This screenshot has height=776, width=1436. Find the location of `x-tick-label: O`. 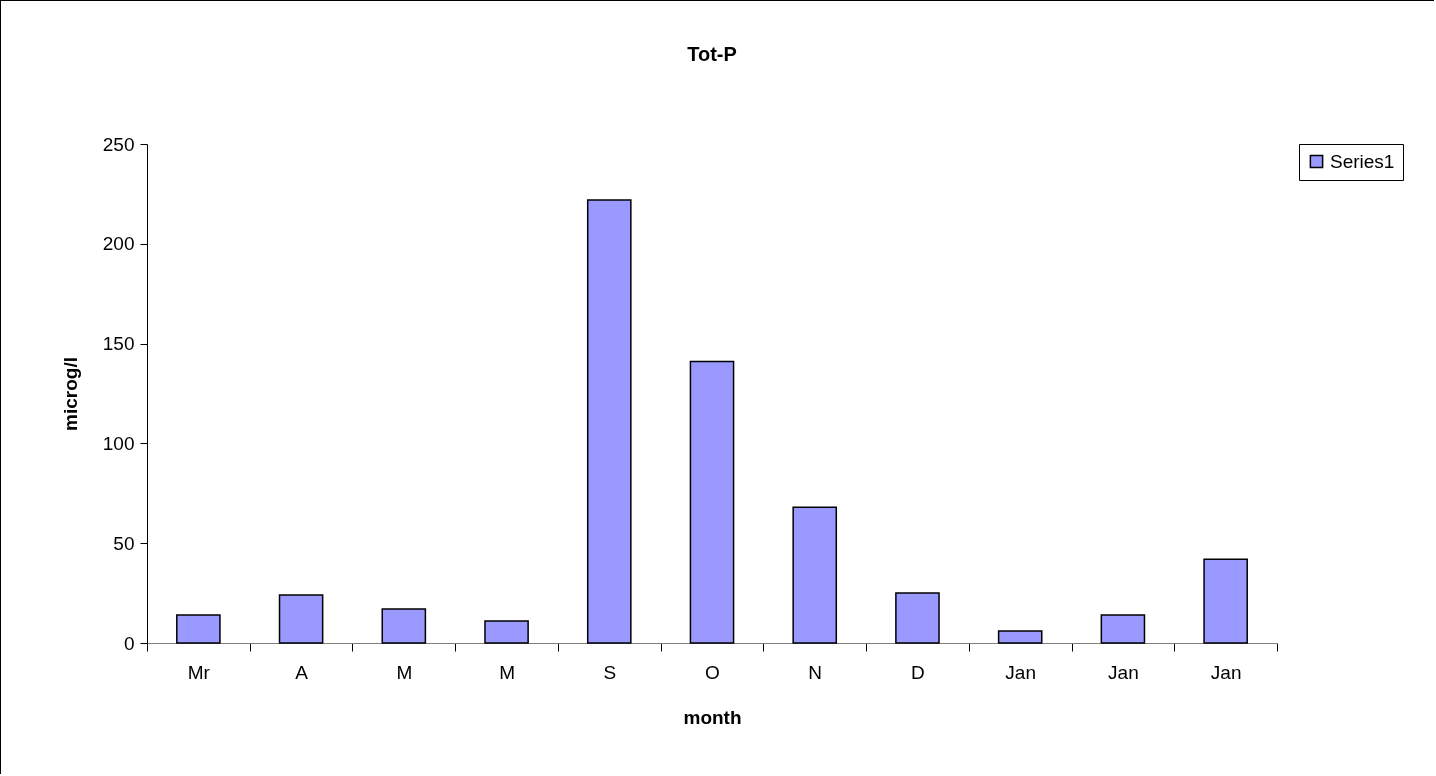

x-tick-label: O is located at coordinates (712, 672).